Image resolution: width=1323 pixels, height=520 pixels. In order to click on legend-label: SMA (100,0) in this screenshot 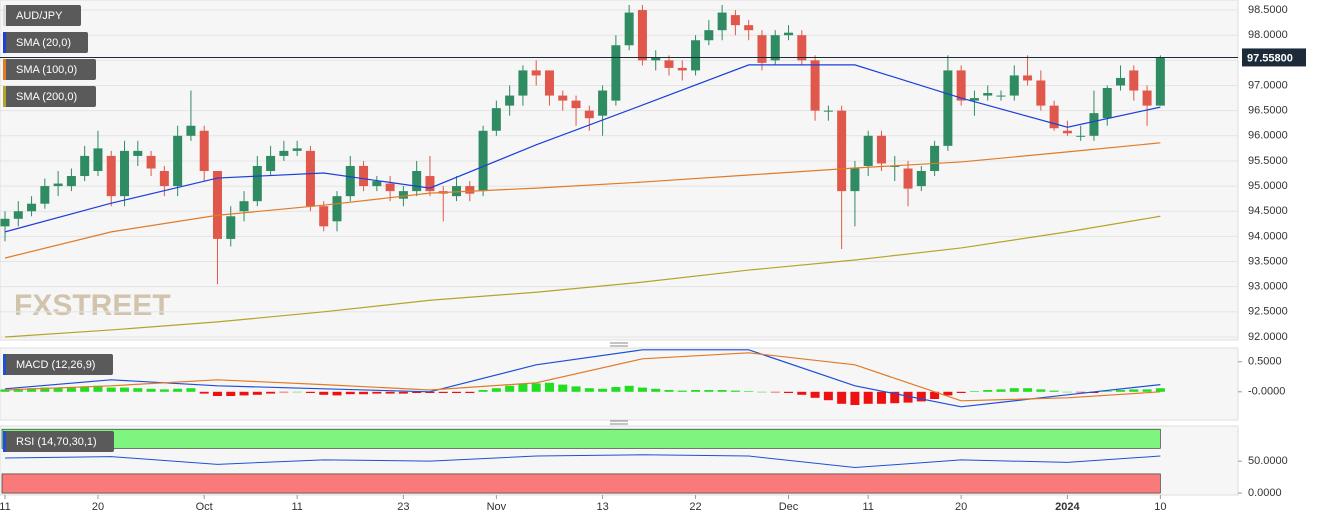, I will do `click(46, 70)`.